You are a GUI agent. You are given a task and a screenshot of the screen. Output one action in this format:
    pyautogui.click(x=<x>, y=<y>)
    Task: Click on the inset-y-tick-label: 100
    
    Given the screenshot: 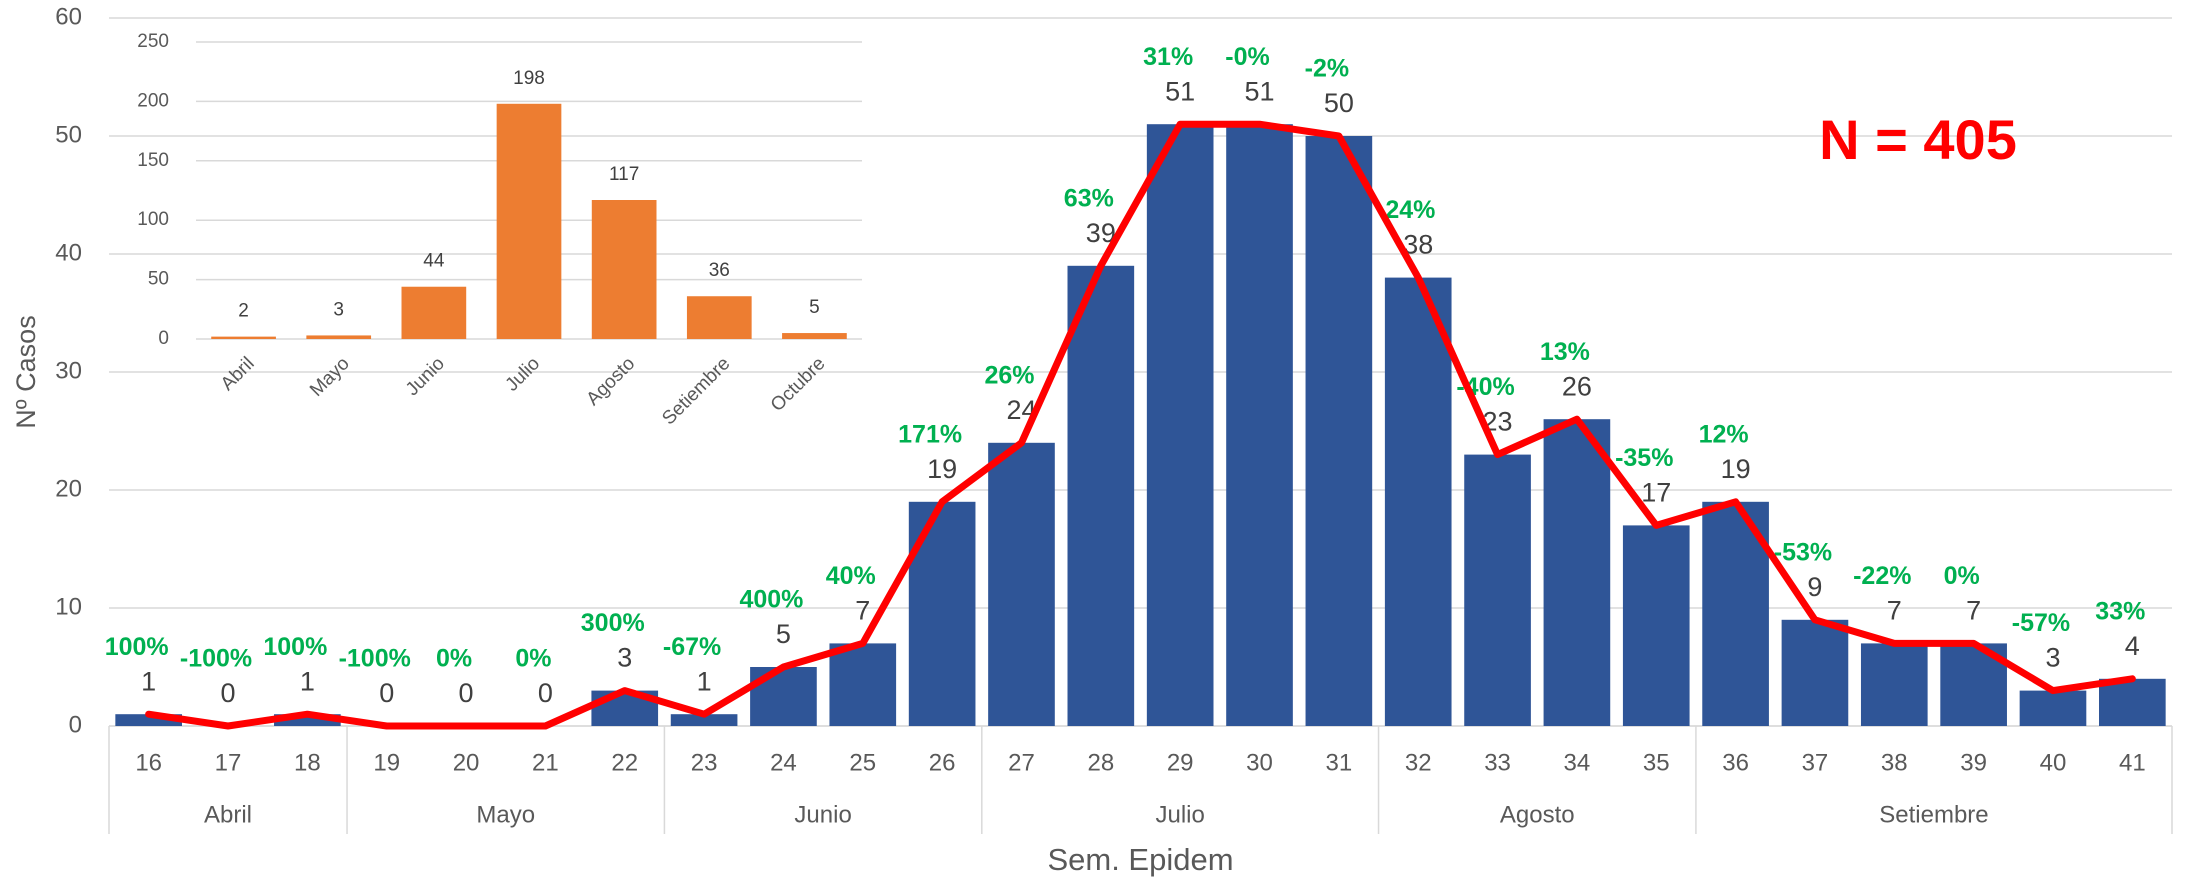 What is the action you would take?
    pyautogui.click(x=153, y=219)
    